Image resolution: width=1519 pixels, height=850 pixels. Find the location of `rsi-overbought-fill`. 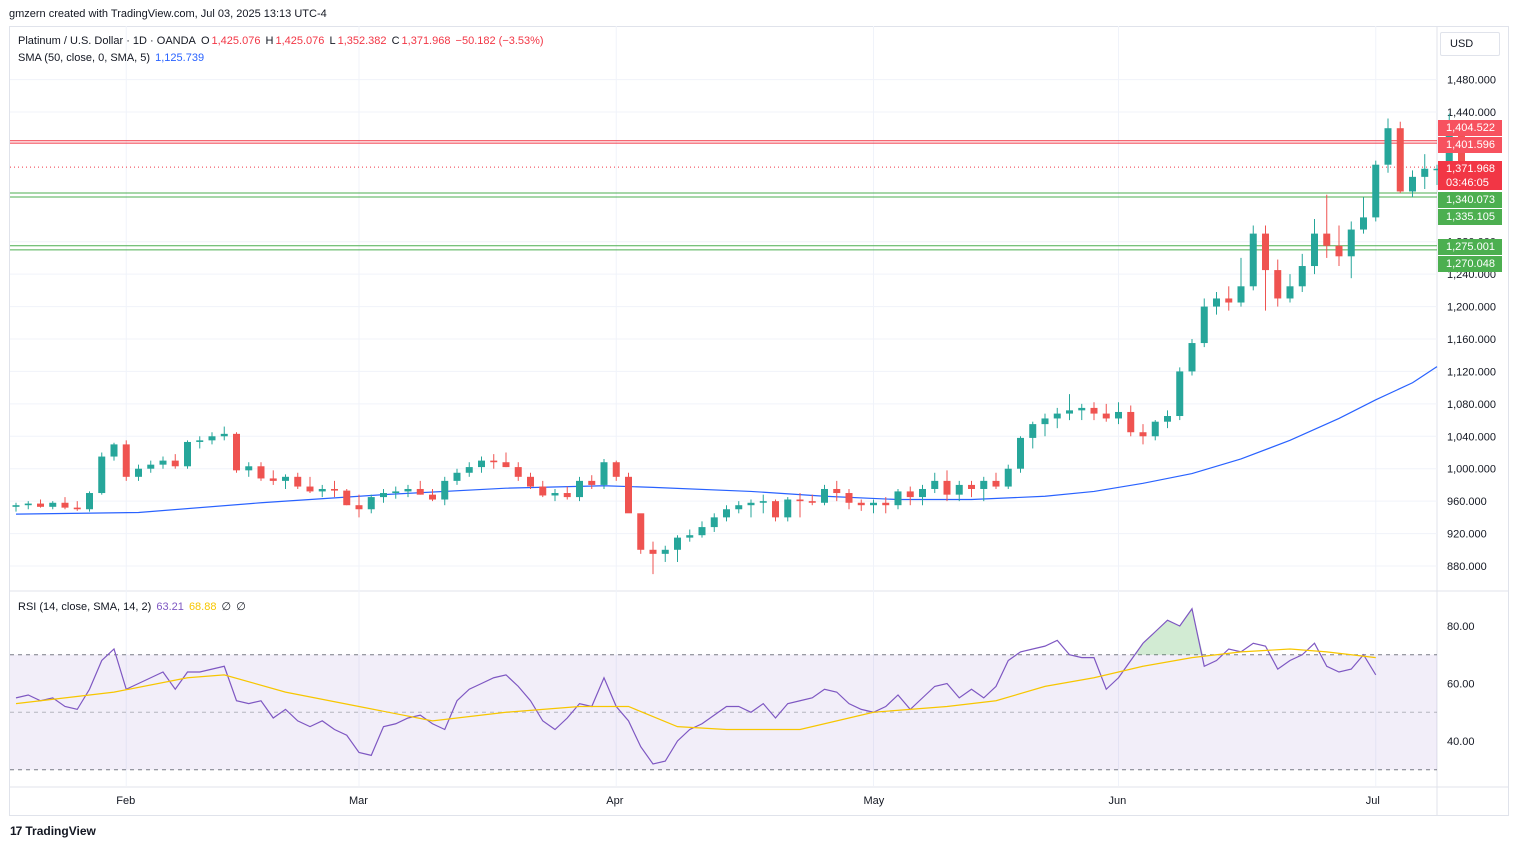

rsi-overbought-fill is located at coordinates (1169, 631).